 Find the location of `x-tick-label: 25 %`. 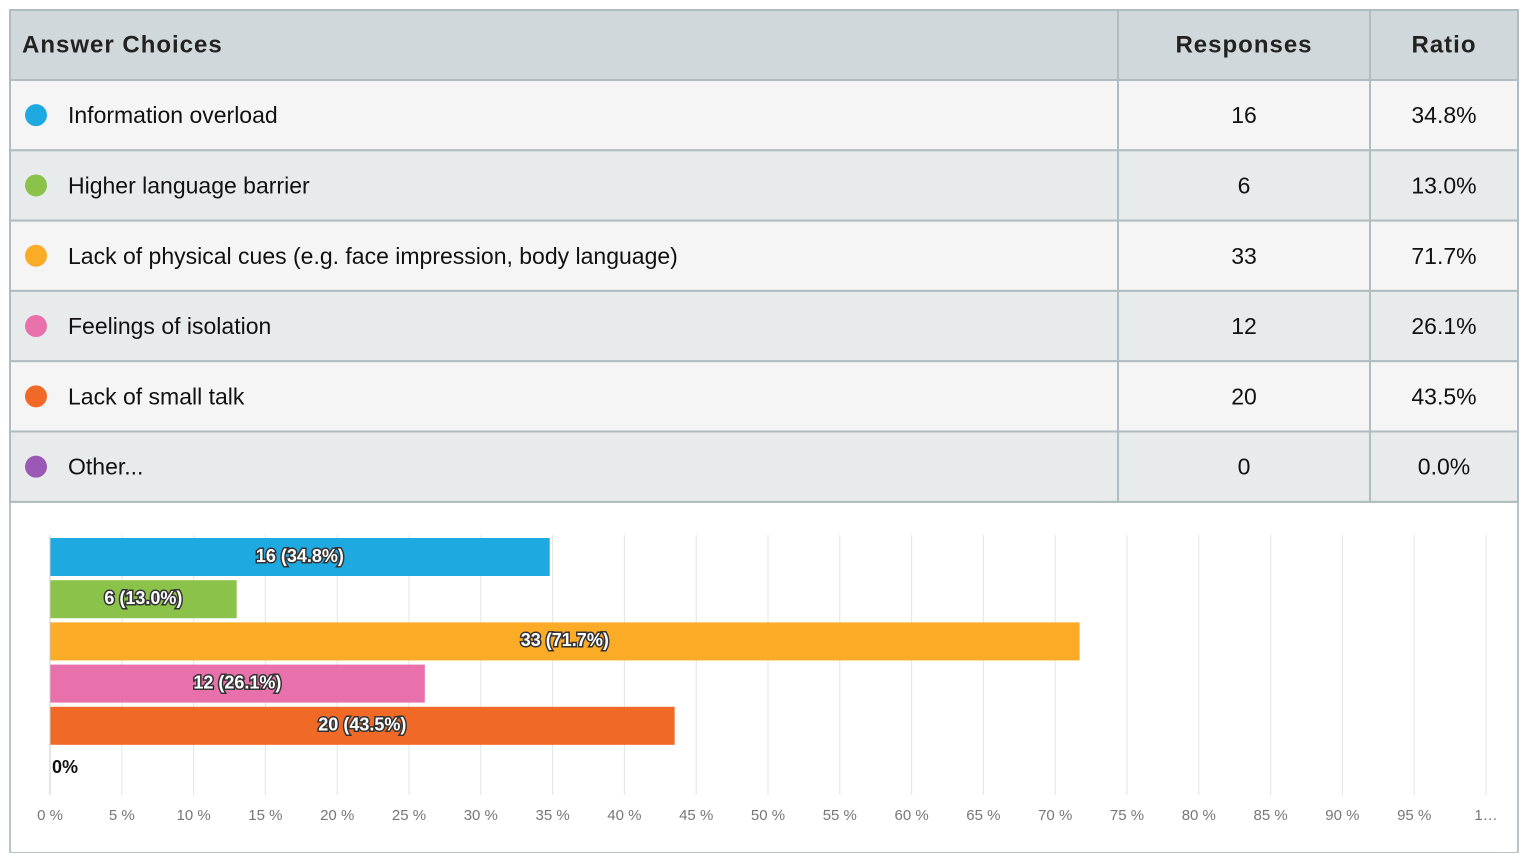

x-tick-label: 25 % is located at coordinates (409, 815).